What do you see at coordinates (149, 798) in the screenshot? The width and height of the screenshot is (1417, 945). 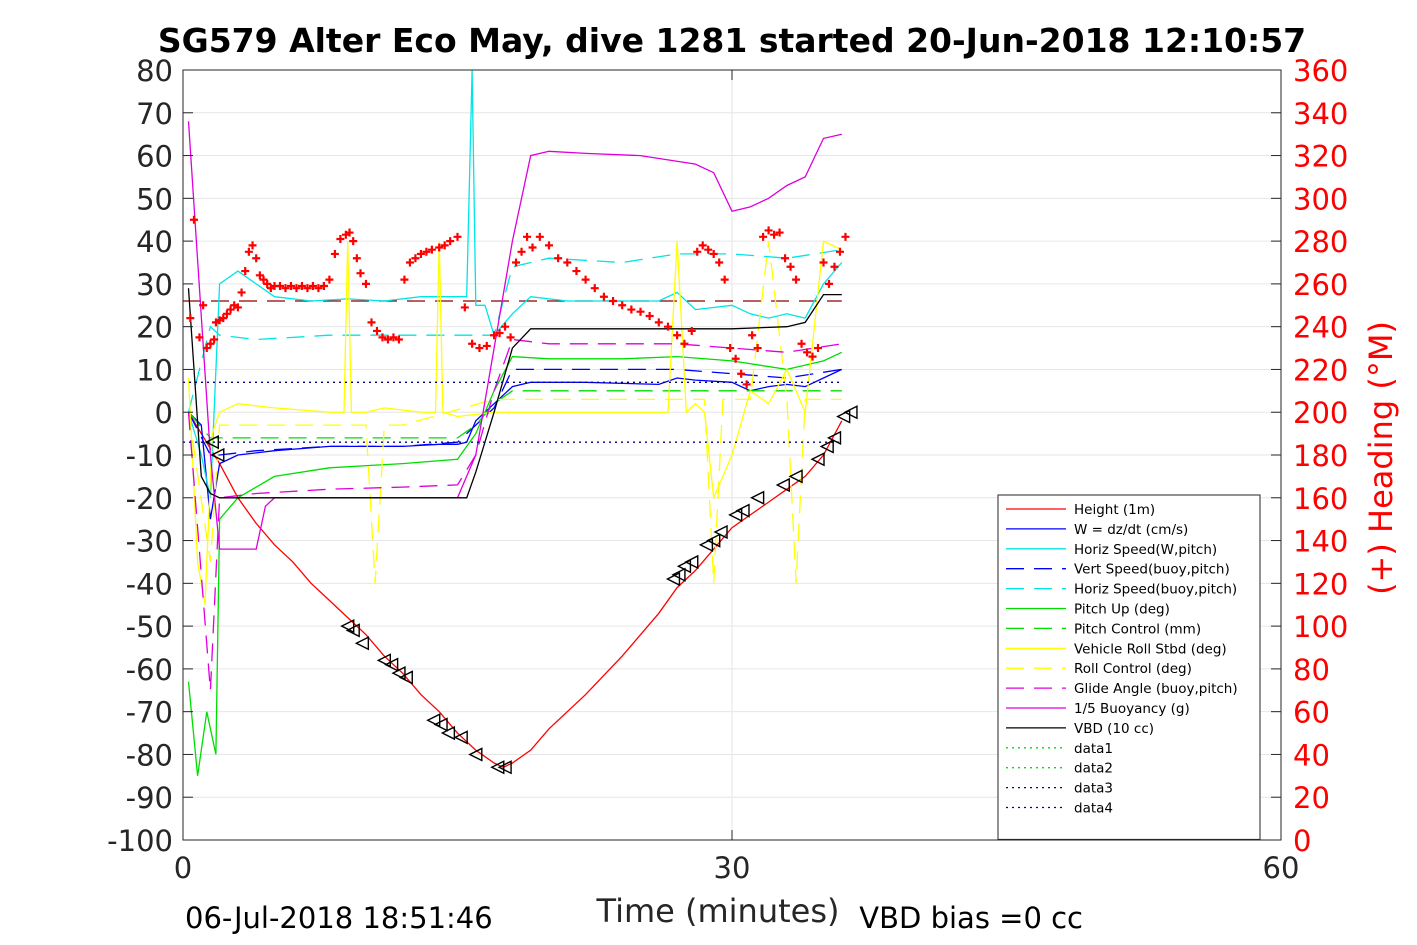 I see `y-tick-label: -90` at bounding box center [149, 798].